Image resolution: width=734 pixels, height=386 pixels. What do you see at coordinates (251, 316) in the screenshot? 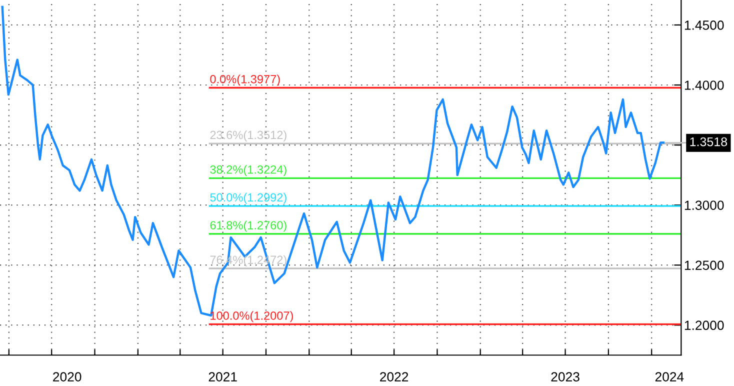
I see `series-label: 100.0%(1.2007)` at bounding box center [251, 316].